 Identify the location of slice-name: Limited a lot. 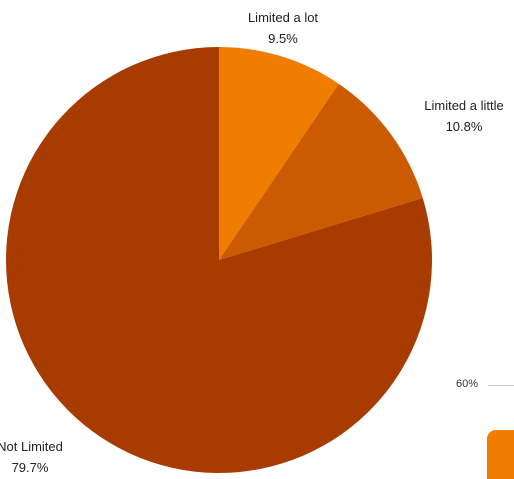
(283, 17).